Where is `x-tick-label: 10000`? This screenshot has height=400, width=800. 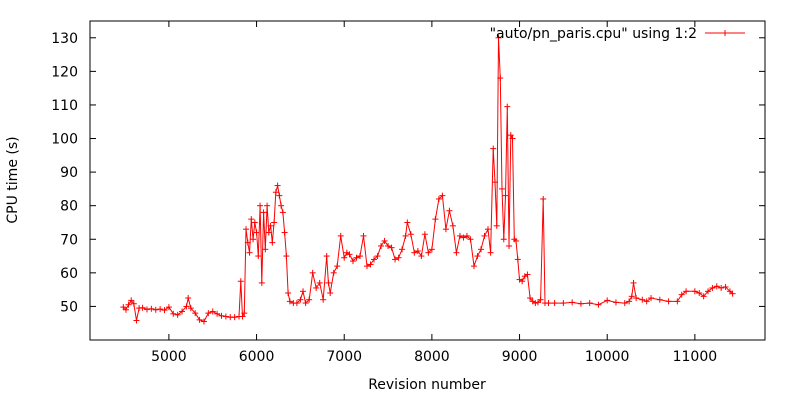 x-tick-label: 10000 is located at coordinates (607, 357).